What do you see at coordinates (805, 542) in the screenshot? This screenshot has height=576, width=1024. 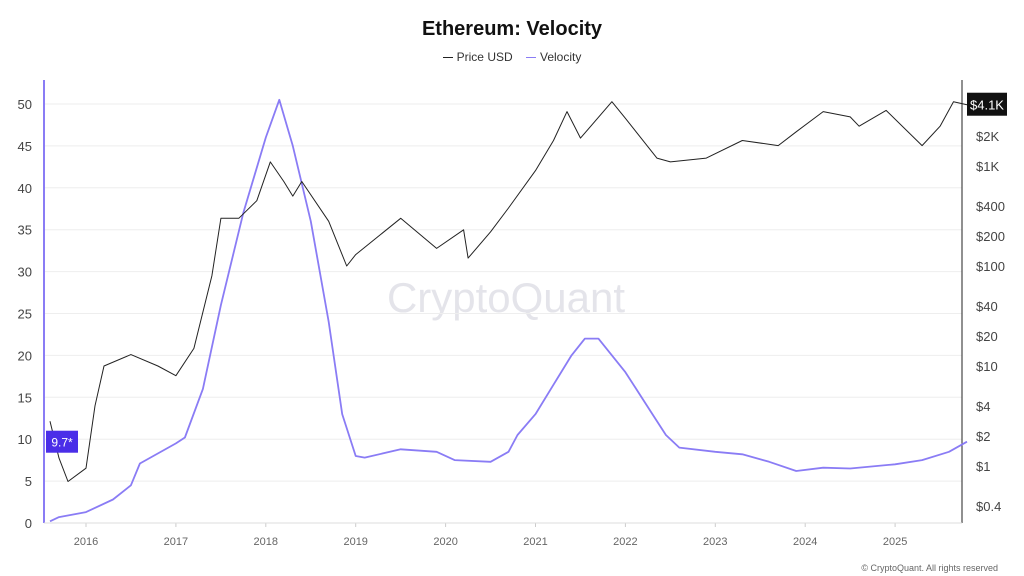 I see `x-tick-label: 2024` at bounding box center [805, 542].